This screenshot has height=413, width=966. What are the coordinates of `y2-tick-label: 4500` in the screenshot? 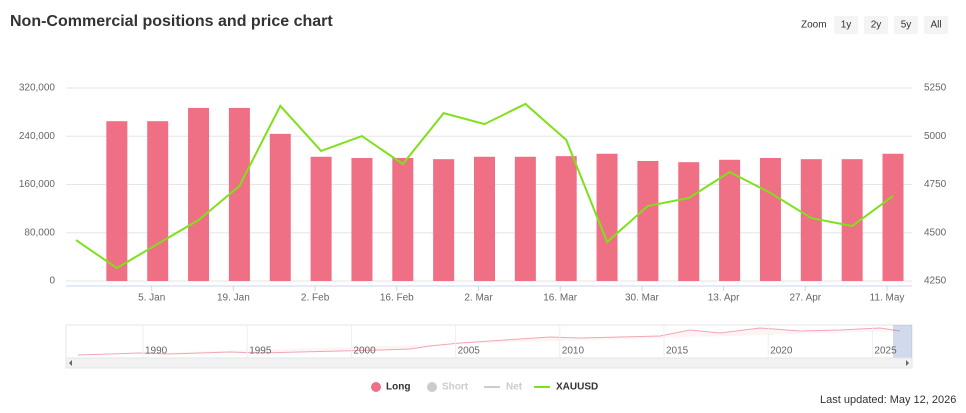 It's located at (935, 232).